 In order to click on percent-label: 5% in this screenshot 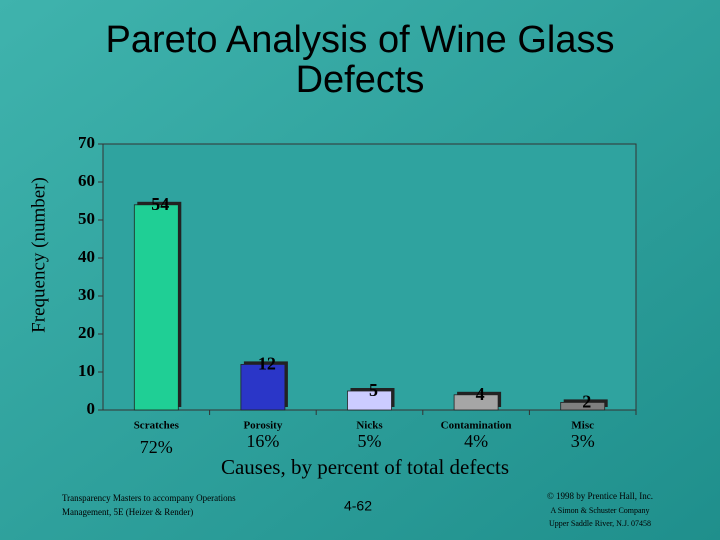, I will do `click(370, 441)`.